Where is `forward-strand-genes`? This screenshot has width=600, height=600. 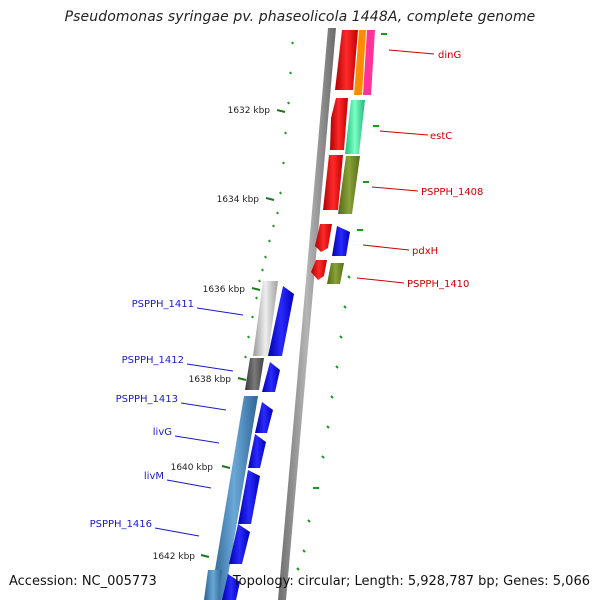 forward-strand-genes is located at coordinates (343, 157).